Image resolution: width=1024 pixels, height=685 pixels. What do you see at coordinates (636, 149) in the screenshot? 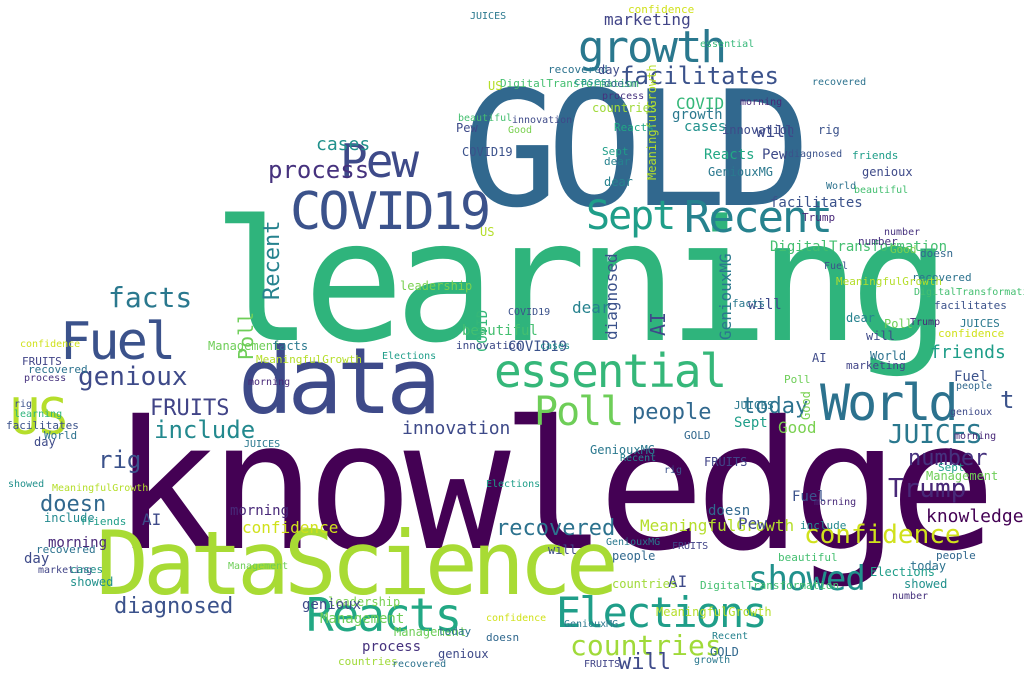
I see `word: GOLD` at bounding box center [636, 149].